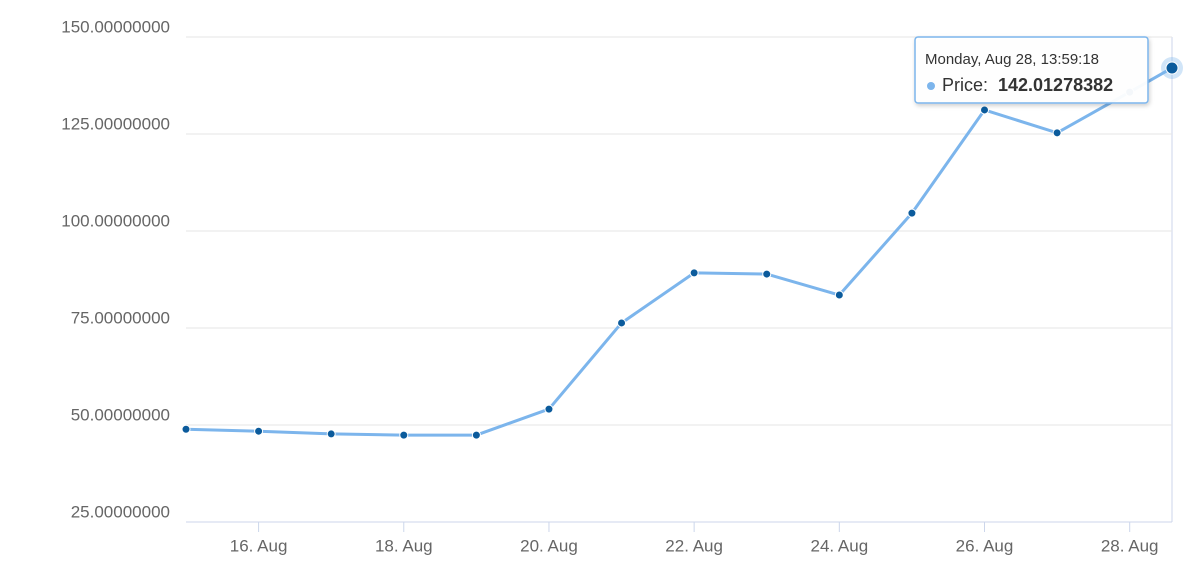 Image resolution: width=1200 pixels, height=570 pixels. I want to click on tooltip-box, so click(1031, 70).